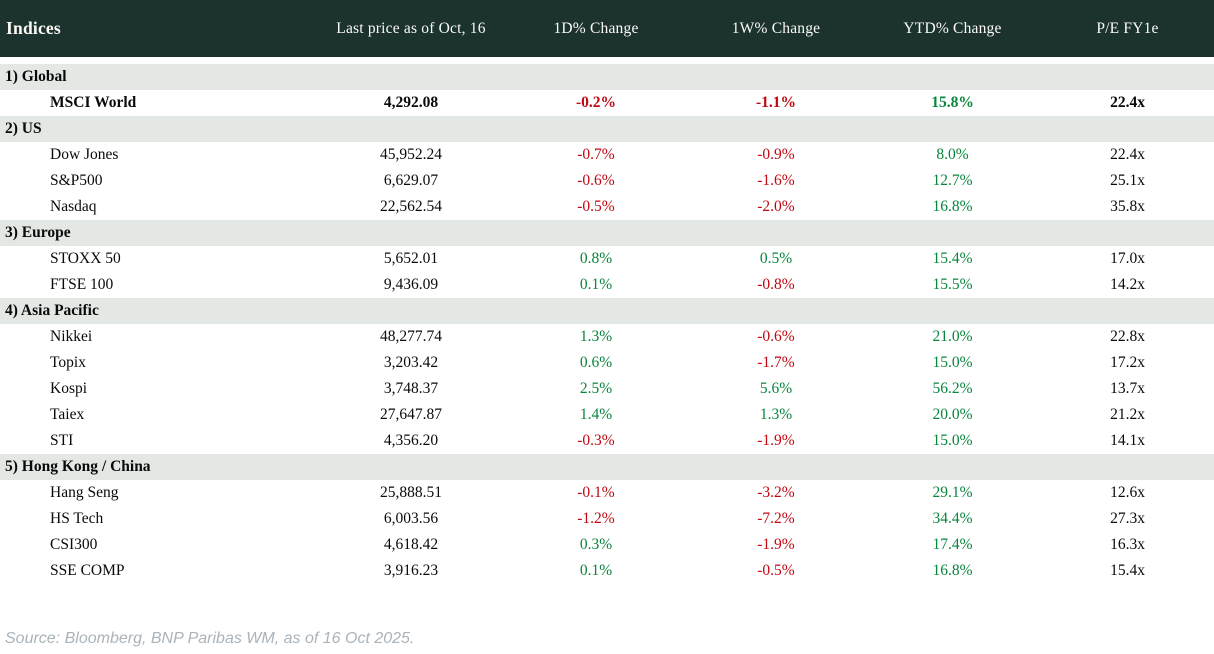 The image size is (1214, 654). Describe the element at coordinates (1127, 518) in the screenshot. I see `pe-fy1e: 27.3x` at that location.